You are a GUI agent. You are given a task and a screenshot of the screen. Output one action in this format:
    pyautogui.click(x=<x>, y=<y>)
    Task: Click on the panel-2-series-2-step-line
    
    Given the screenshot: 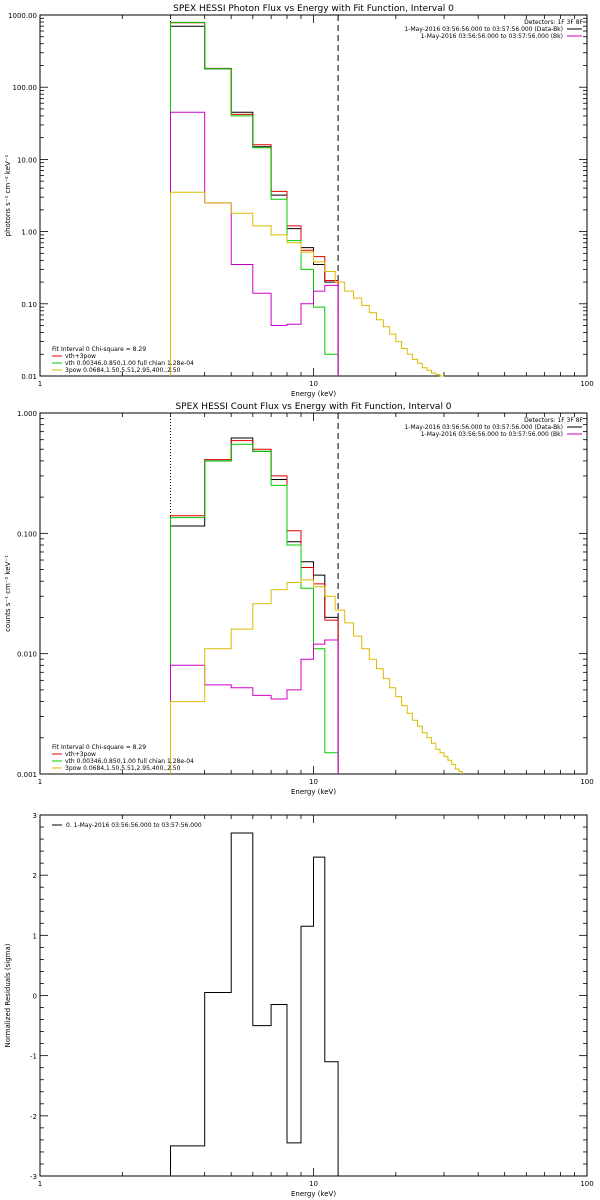 What is the action you would take?
    pyautogui.click(x=254, y=607)
    